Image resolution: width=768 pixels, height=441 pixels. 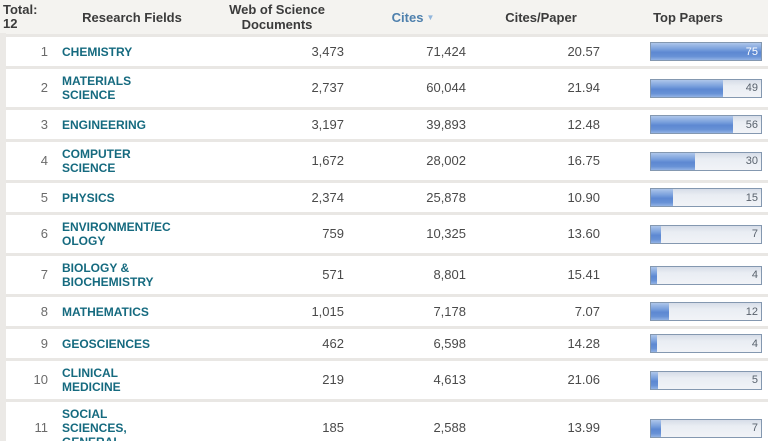 What do you see at coordinates (20, 9) in the screenshot?
I see `total-label: Total:` at bounding box center [20, 9].